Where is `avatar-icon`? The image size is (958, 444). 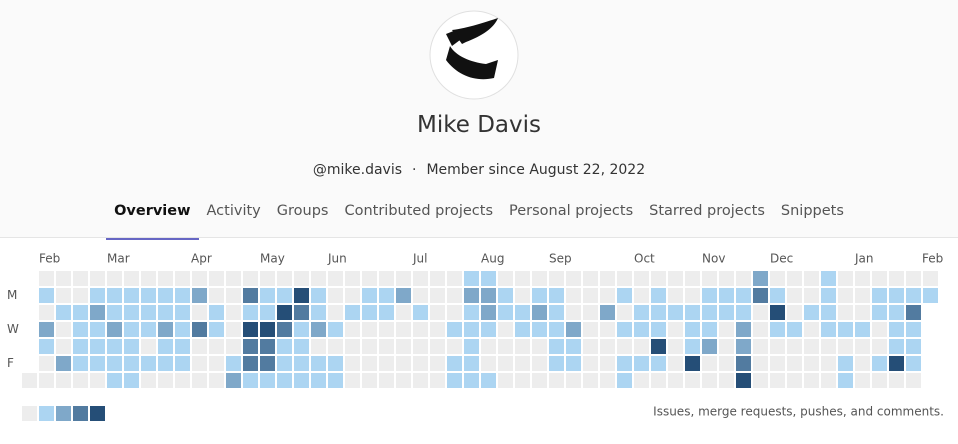
avatar-icon is located at coordinates (472, 49).